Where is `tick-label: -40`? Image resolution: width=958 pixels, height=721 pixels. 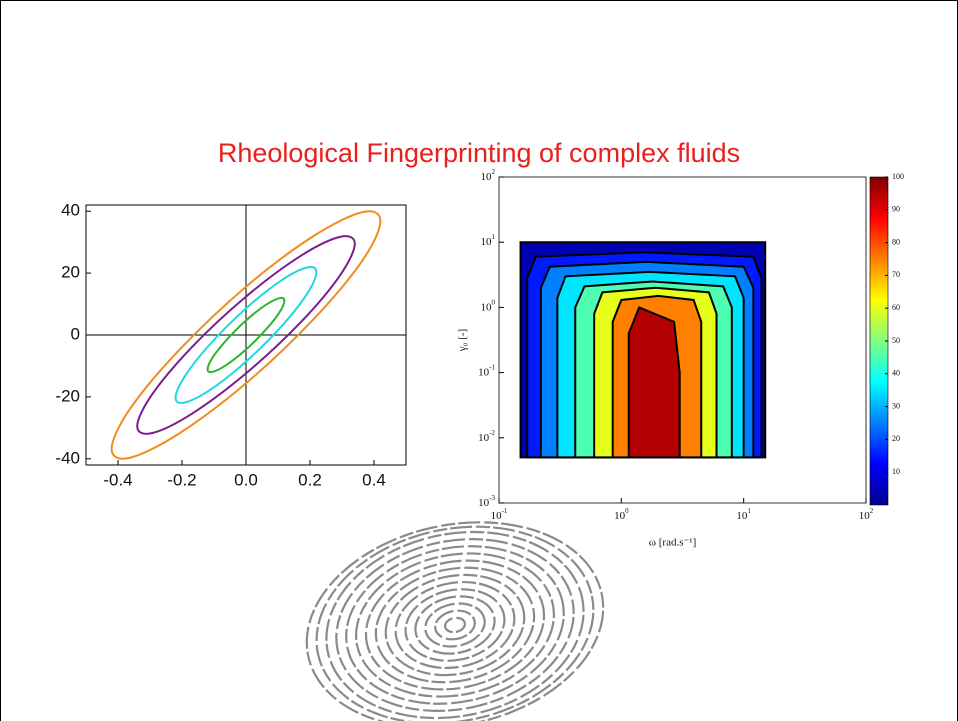 tick-label: -40 is located at coordinates (67, 457).